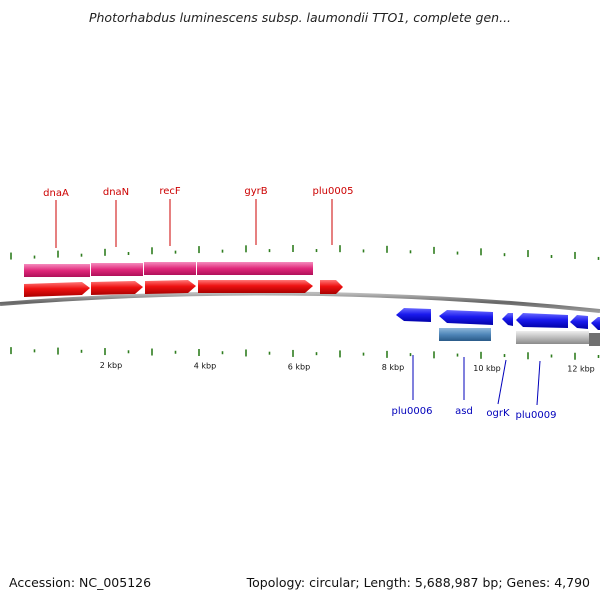 The width and height of the screenshot is (600, 600). Describe the element at coordinates (412, 411) in the screenshot. I see `gene-label-plu0006: plu0006` at that location.